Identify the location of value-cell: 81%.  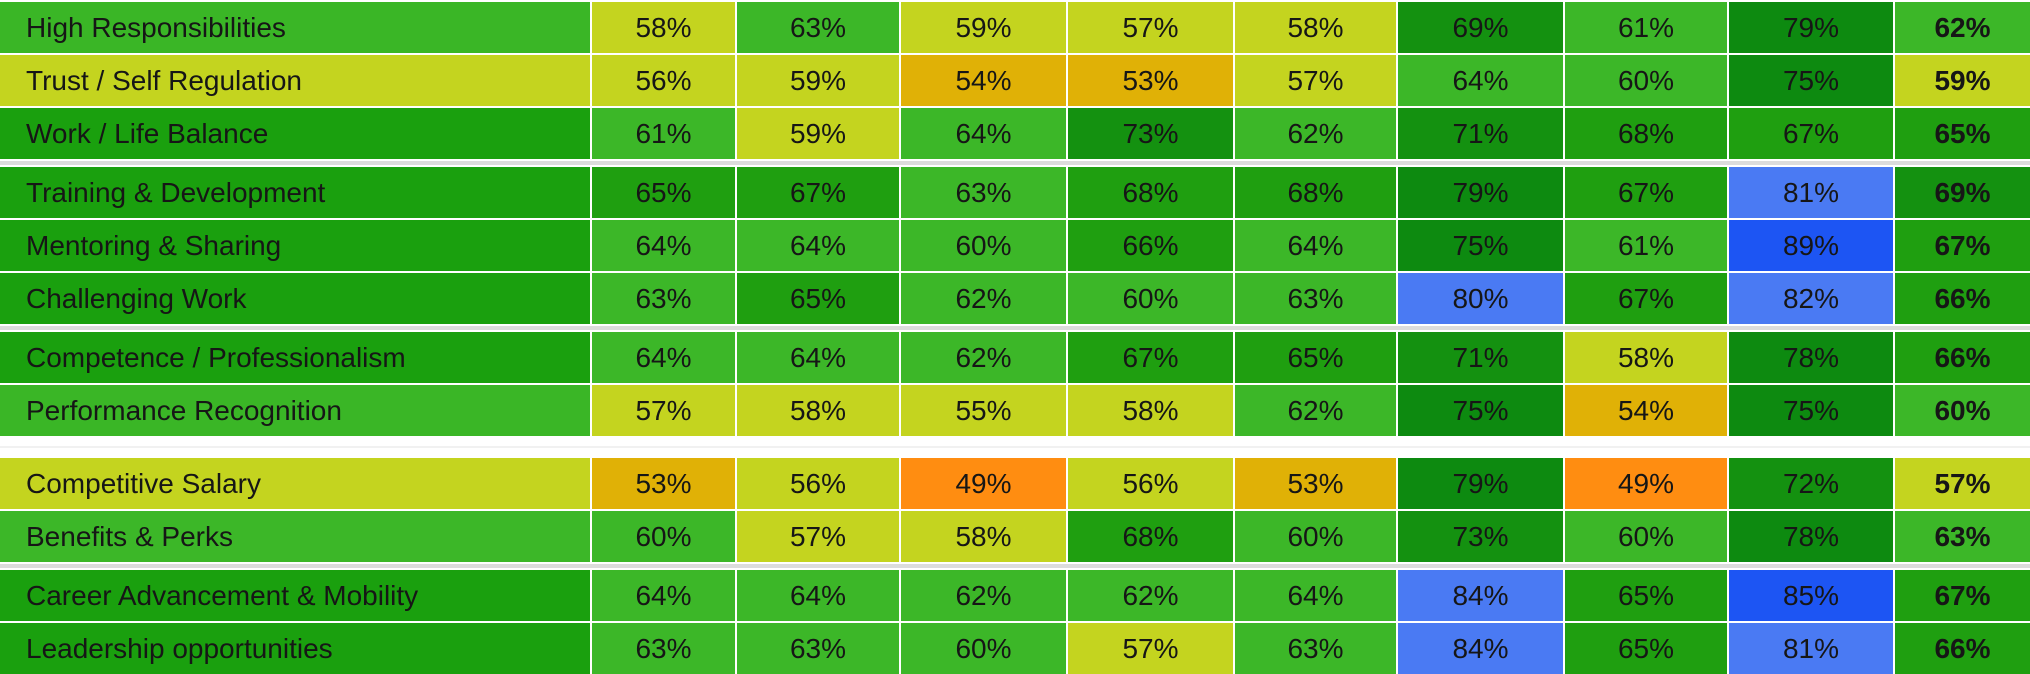
(1812, 192).